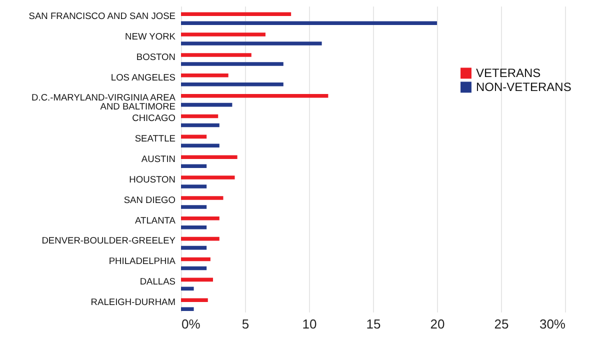  Describe the element at coordinates (109, 241) in the screenshot. I see `y-tick-label: DENVER-BOULDER-GREELEY` at that location.